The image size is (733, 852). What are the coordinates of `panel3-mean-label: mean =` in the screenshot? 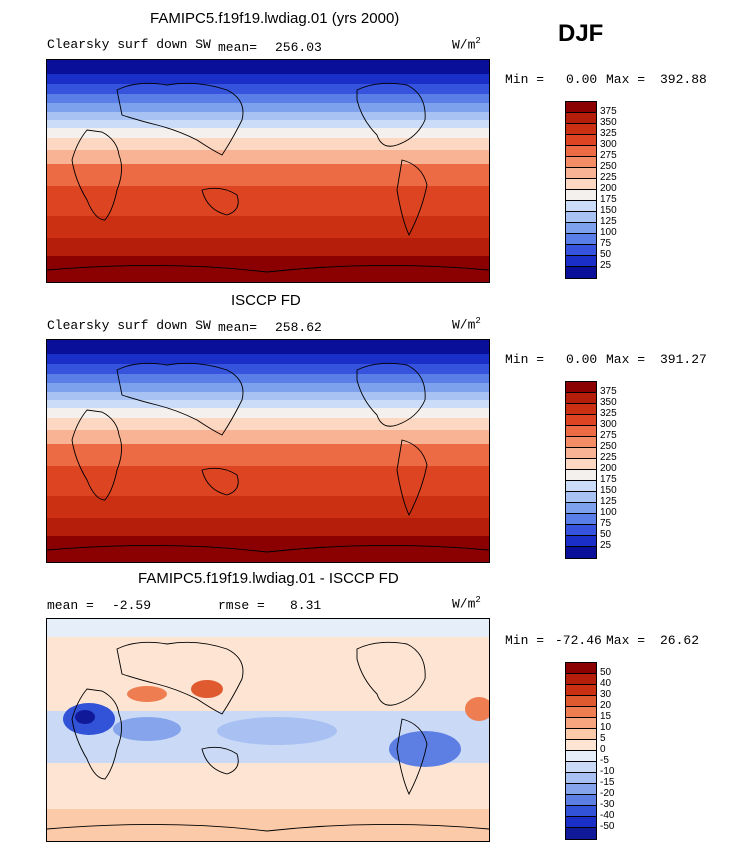 It's located at (70, 605).